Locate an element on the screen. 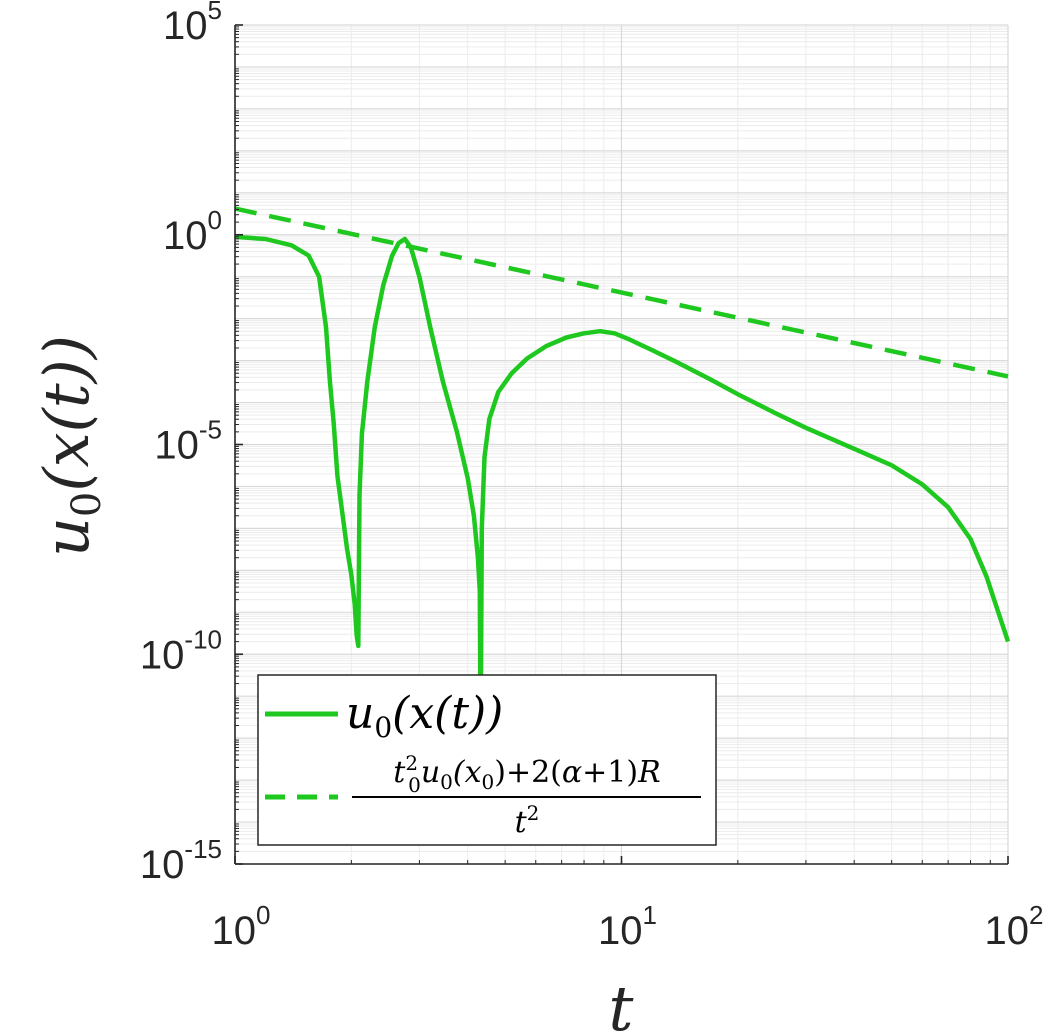 This screenshot has width=1046, height=1035. legend-box is located at coordinates (487, 760).